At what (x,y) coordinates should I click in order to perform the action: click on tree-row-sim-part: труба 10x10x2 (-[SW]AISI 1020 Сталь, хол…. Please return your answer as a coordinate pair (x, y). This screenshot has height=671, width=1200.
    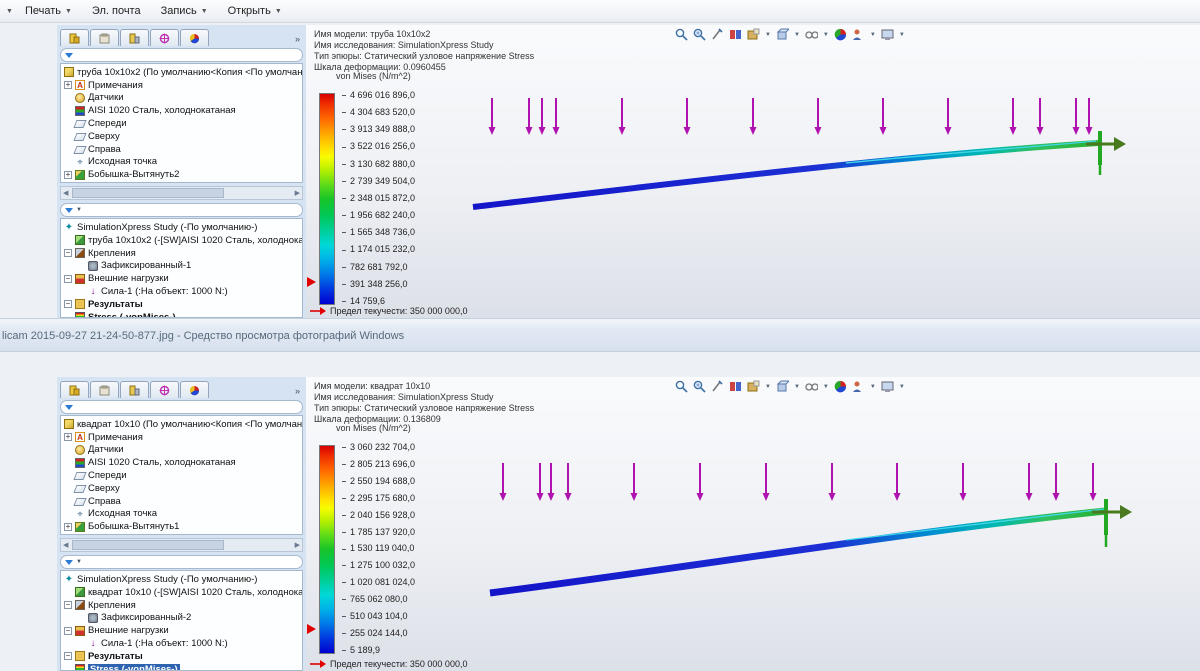
    Looking at the image, I should click on (183, 240).